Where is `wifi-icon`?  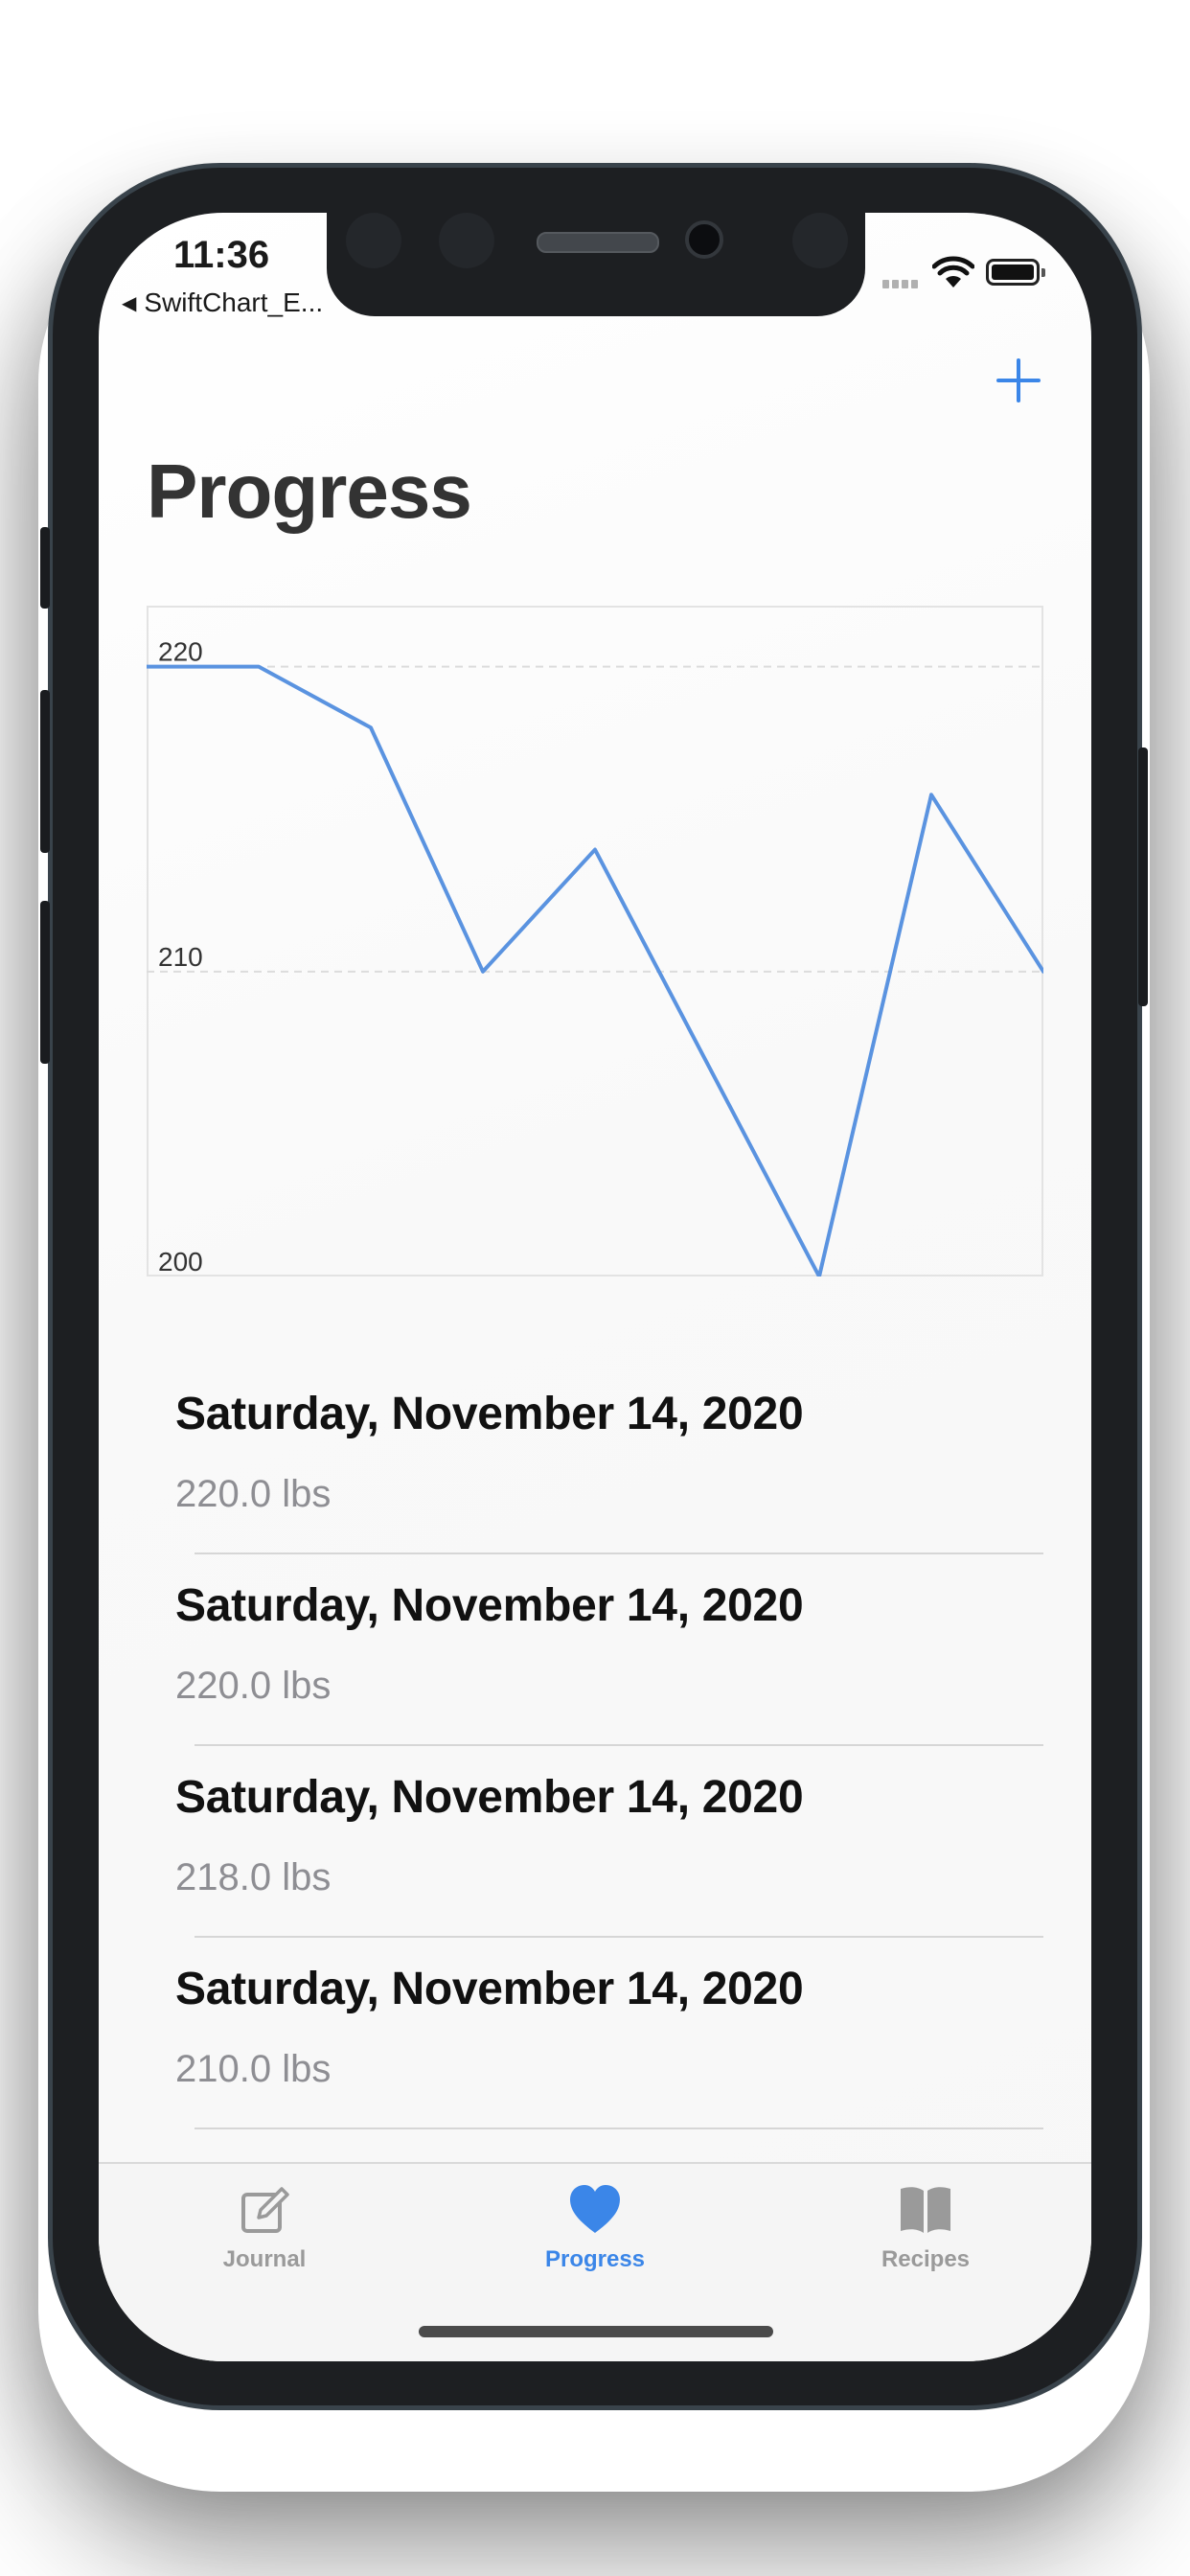
wifi-icon is located at coordinates (953, 272).